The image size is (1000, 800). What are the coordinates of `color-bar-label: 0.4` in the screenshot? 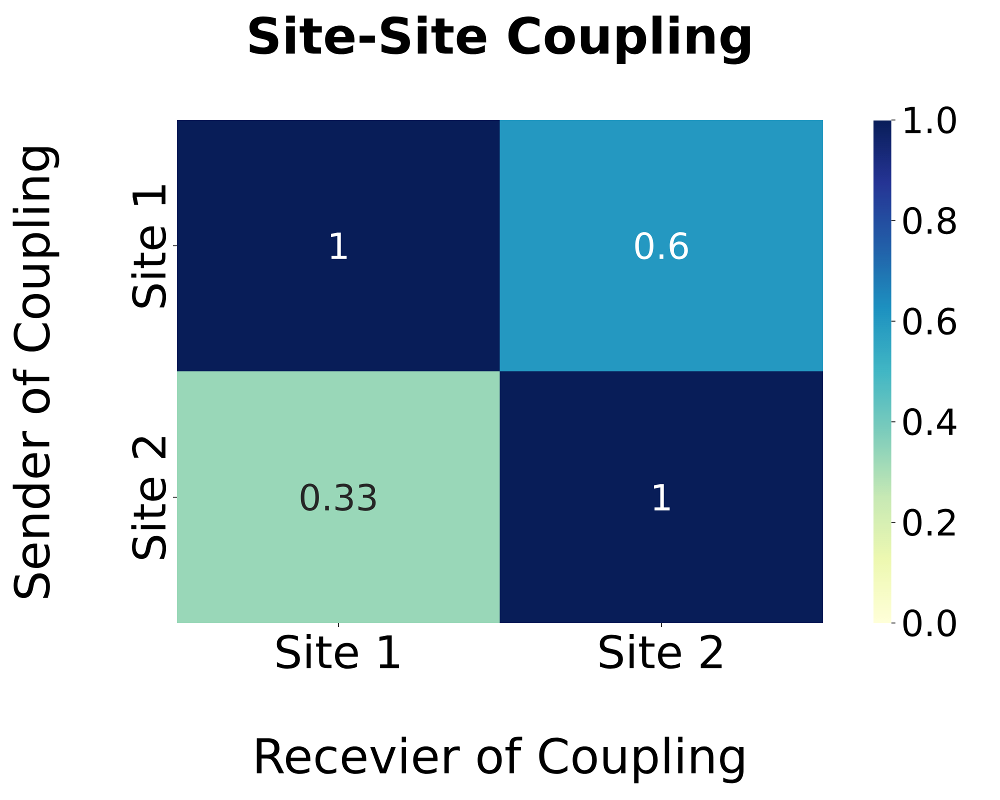 It's located at (929, 422).